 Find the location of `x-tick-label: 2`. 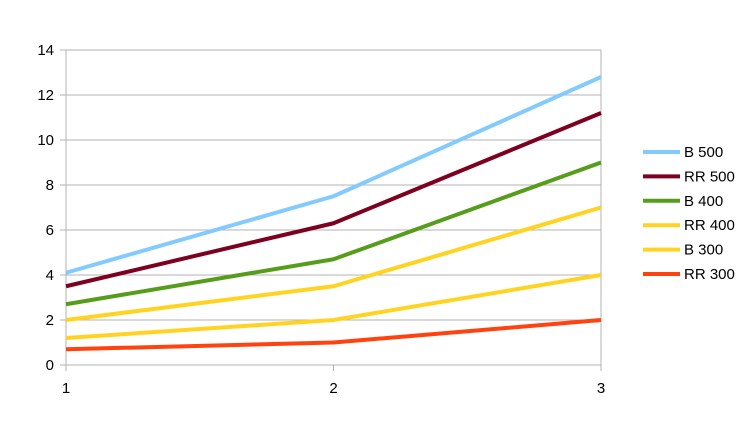

x-tick-label: 2 is located at coordinates (333, 388).